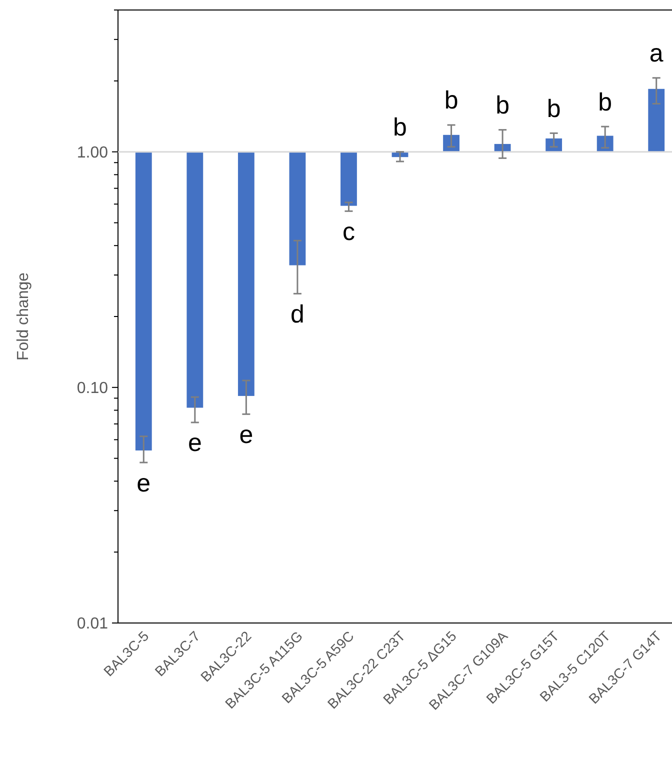  What do you see at coordinates (92, 389) in the screenshot?
I see `y-tick-label: 0.10` at bounding box center [92, 389].